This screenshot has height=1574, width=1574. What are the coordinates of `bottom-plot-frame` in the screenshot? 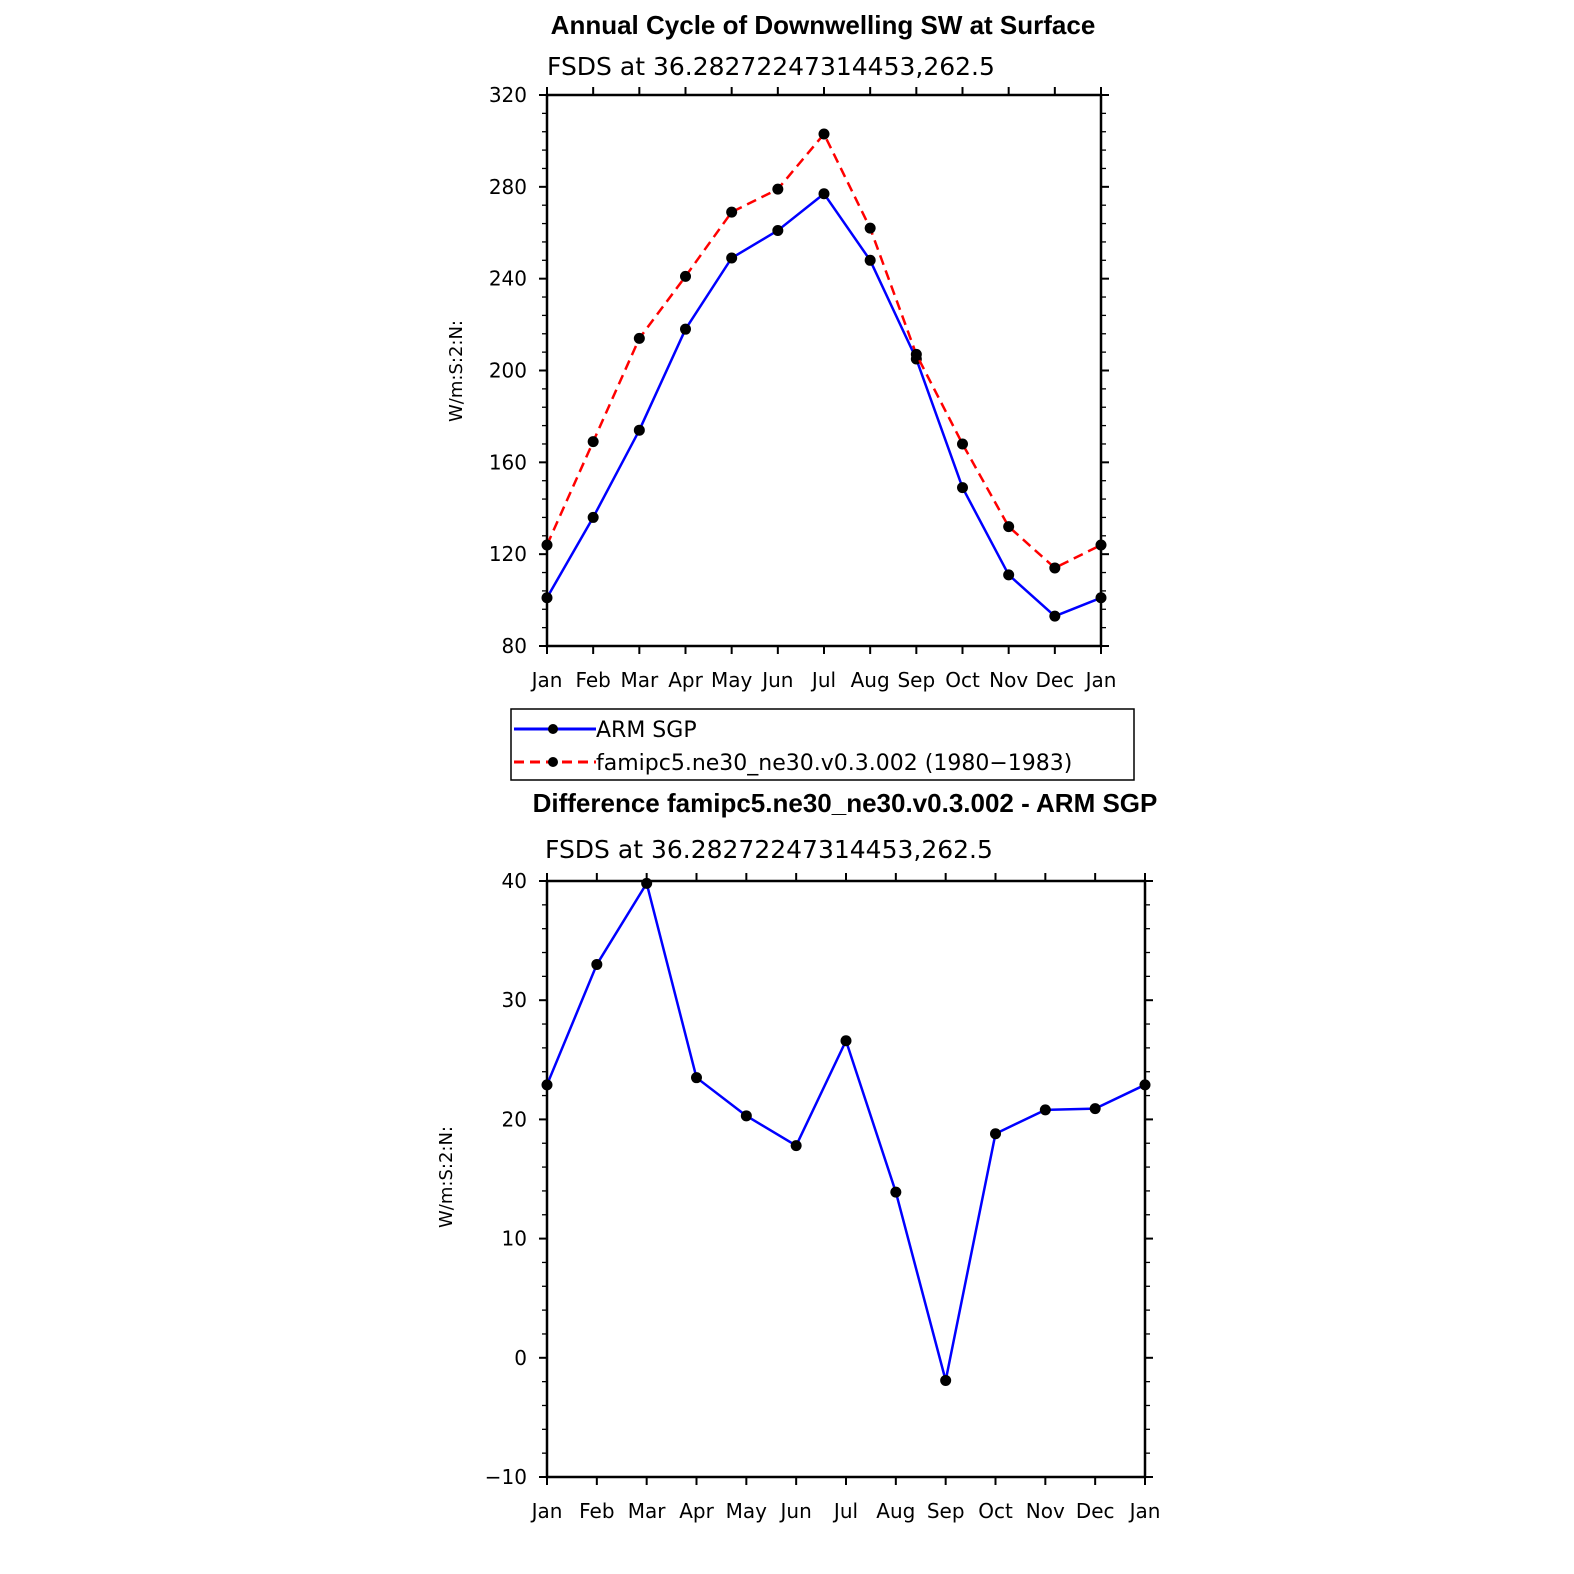 It's located at (846, 1179).